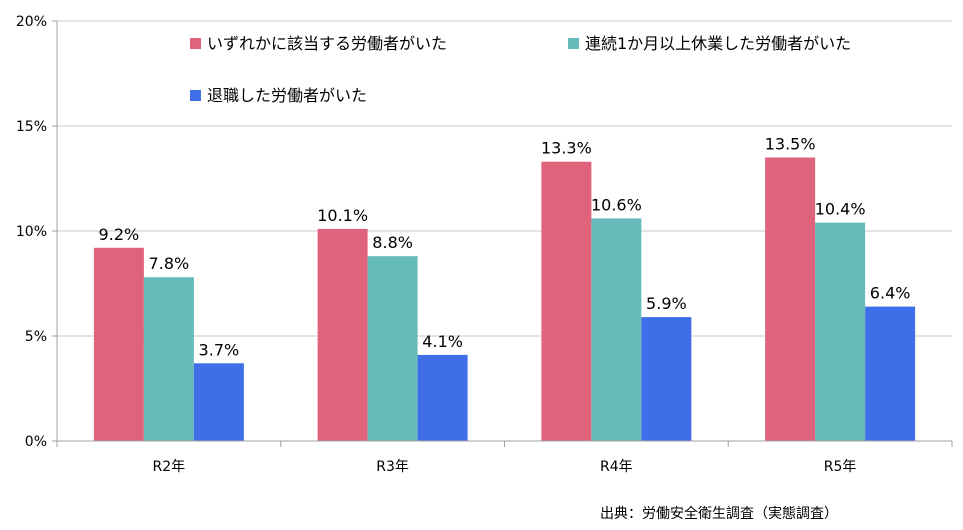  Describe the element at coordinates (392, 242) in the screenshot. I see `data-label: 8.8%` at that location.